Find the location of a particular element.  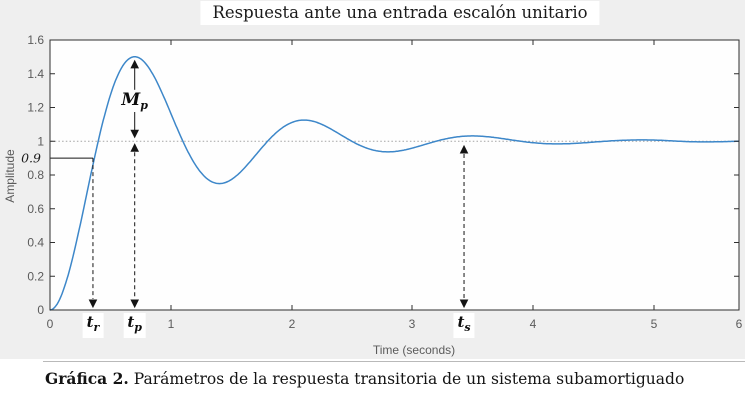

annot-label-overshoot: Mp is located at coordinates (134, 101).